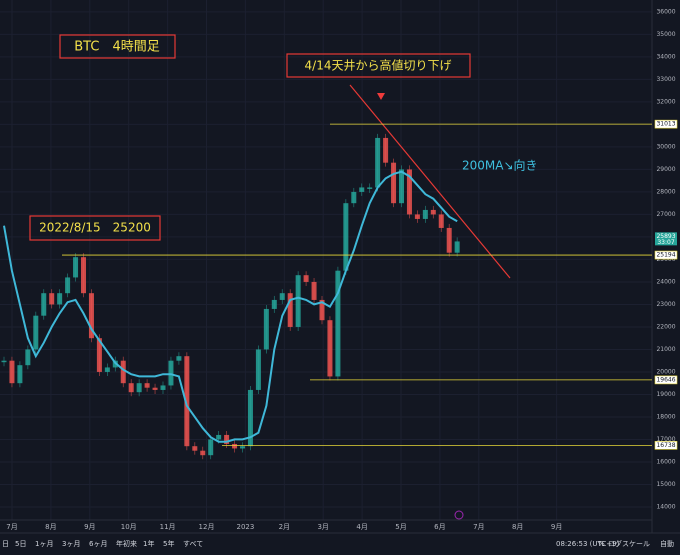 The height and width of the screenshot is (555, 680). What do you see at coordinates (20, 544) in the screenshot?
I see `range-button: 5日` at bounding box center [20, 544].